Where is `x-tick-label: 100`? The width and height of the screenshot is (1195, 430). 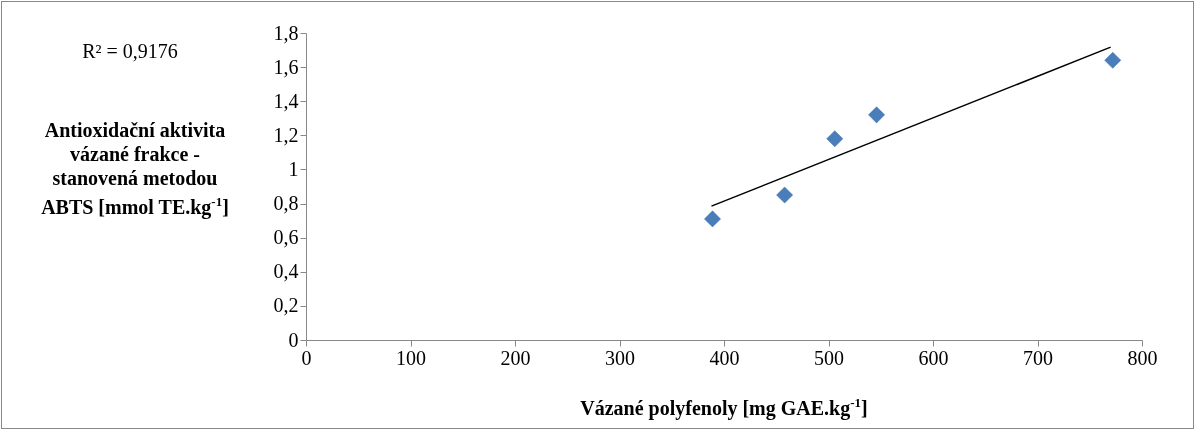 x-tick-label: 100 is located at coordinates (411, 357).